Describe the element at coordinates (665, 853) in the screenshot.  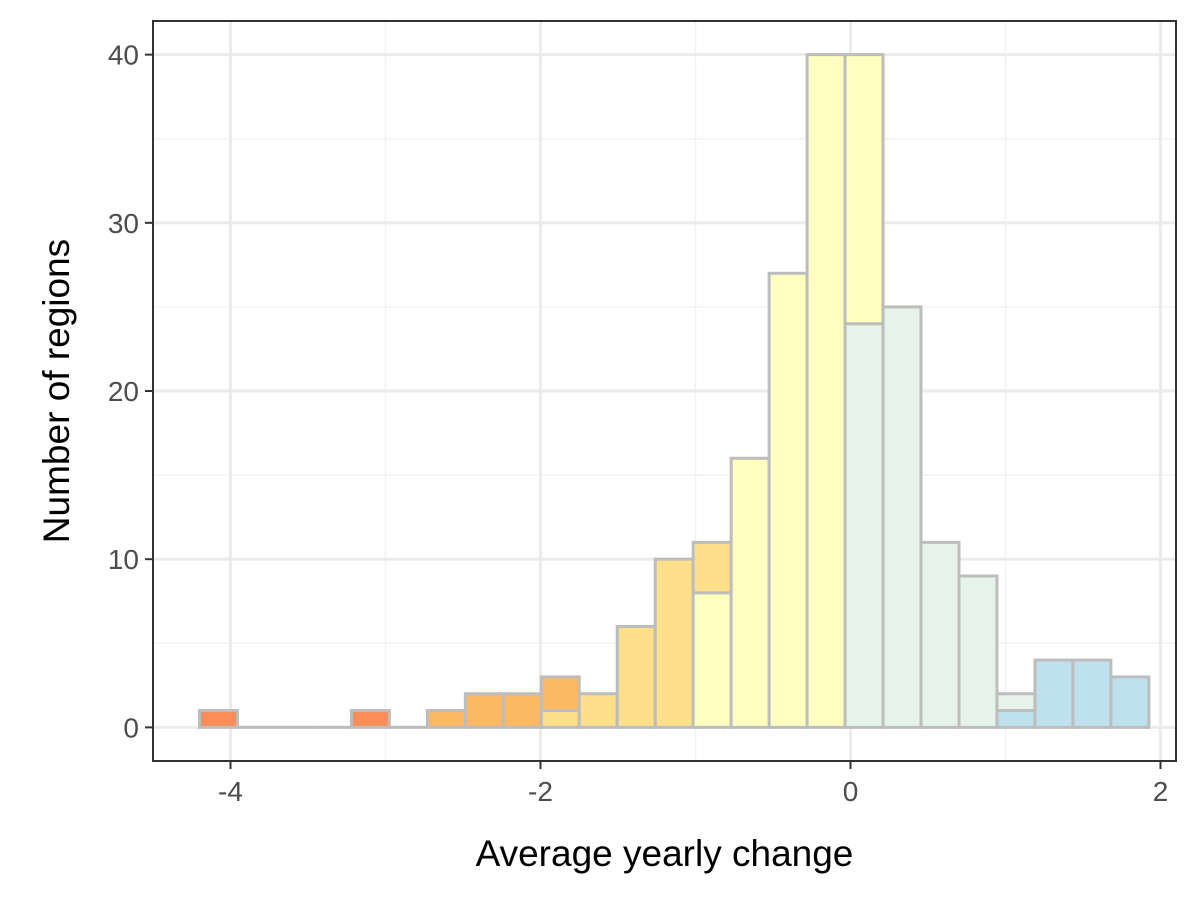
I see `x-axis-title: Average yearly change` at that location.